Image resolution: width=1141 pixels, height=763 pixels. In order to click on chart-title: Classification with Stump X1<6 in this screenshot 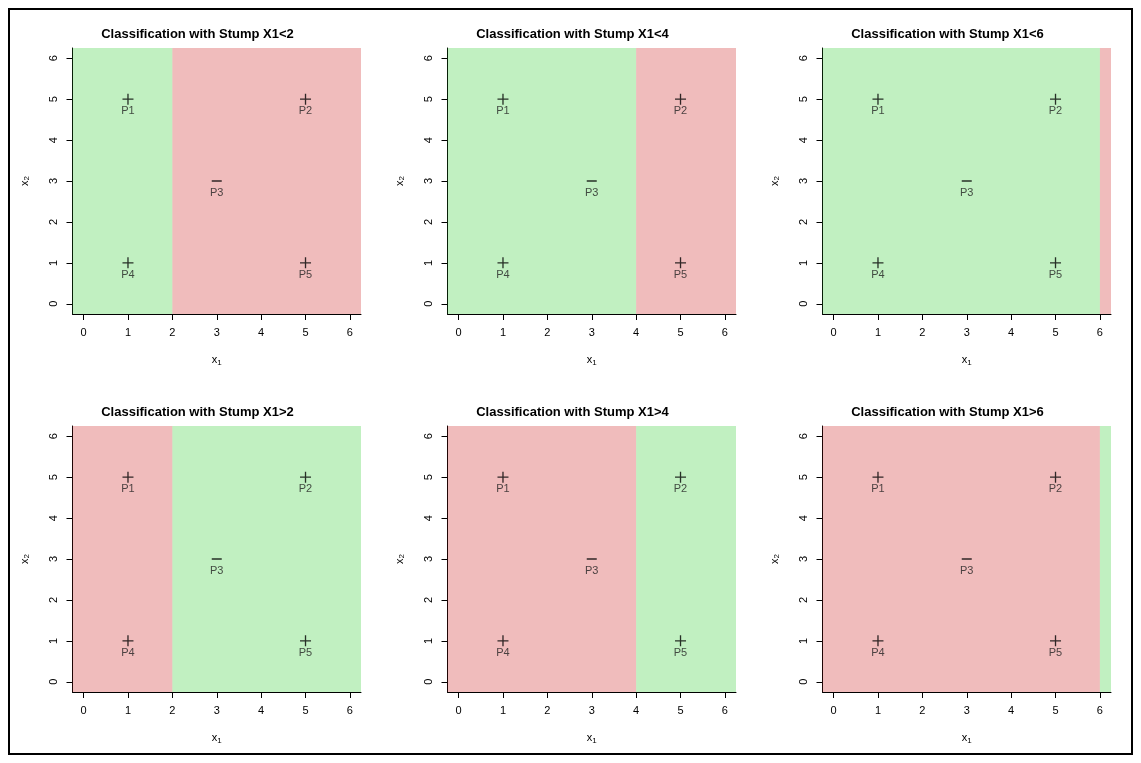, I will do `click(947, 33)`.